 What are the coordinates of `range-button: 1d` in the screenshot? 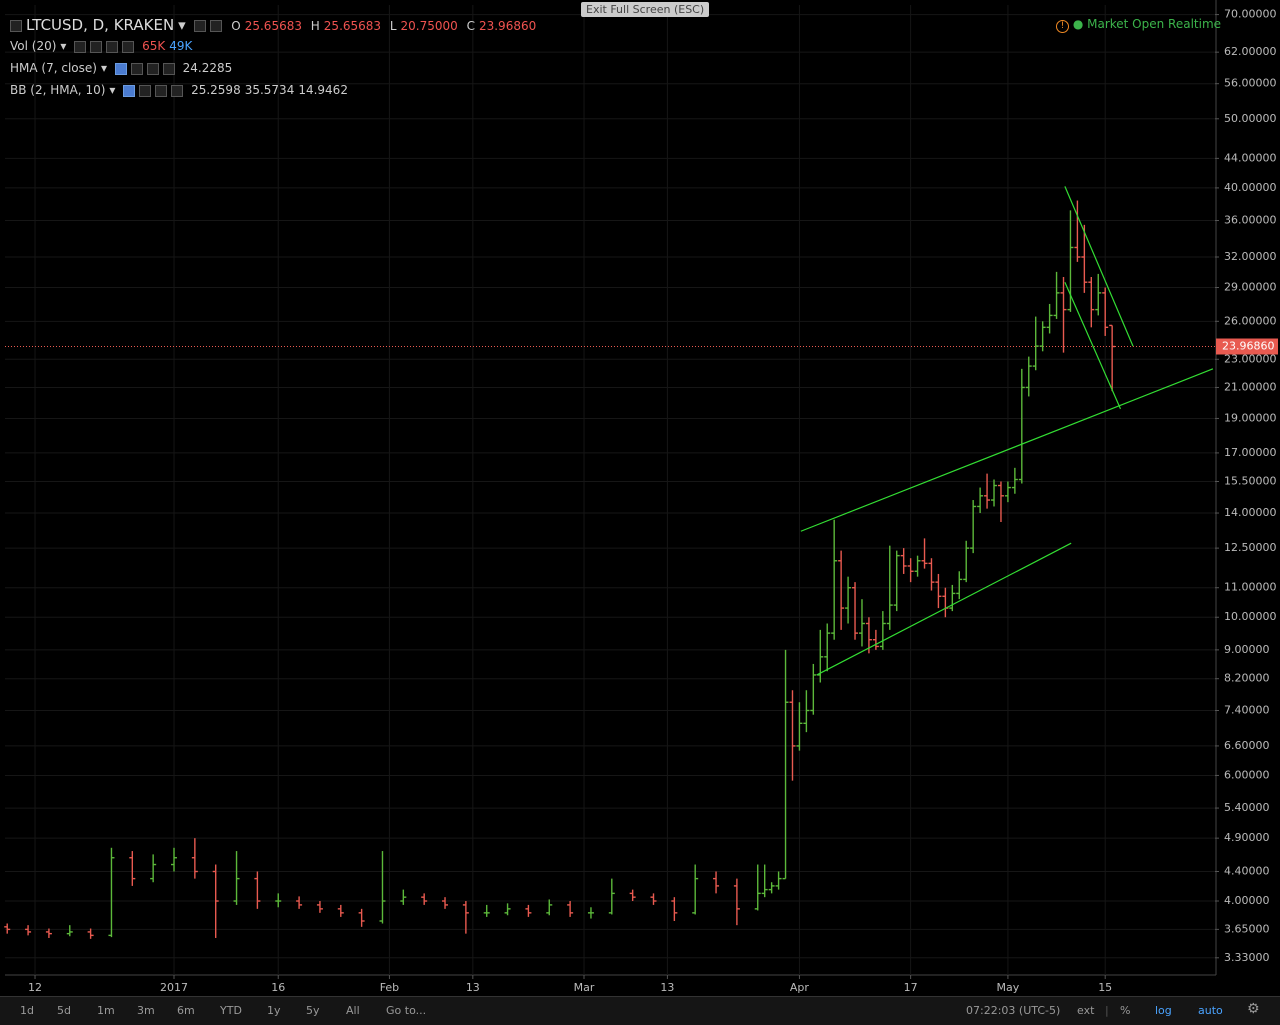 It's located at (27, 1010).